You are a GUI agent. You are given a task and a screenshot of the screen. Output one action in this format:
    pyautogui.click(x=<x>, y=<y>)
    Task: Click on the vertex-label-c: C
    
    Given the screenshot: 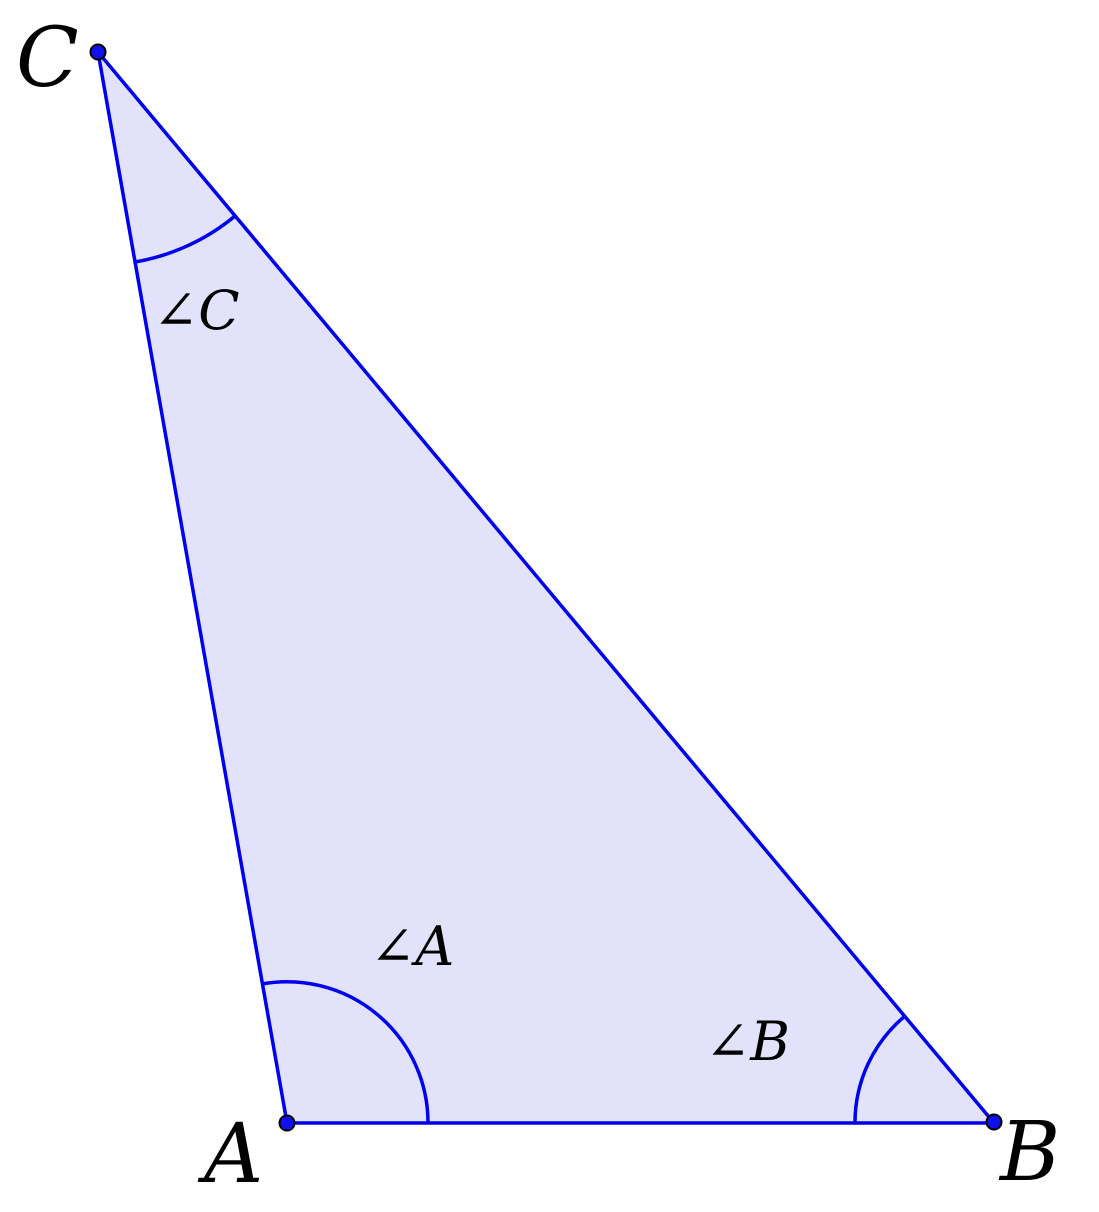 What is the action you would take?
    pyautogui.click(x=47, y=58)
    